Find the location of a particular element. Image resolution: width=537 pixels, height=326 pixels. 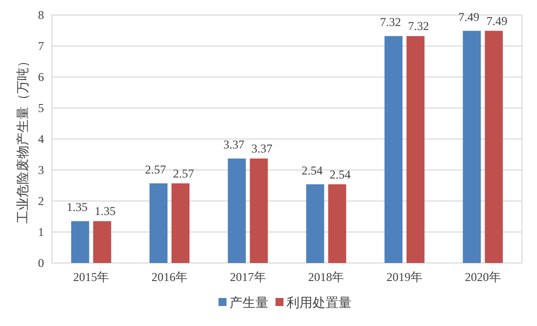

x-tick-label: 2020年 is located at coordinates (482, 277).